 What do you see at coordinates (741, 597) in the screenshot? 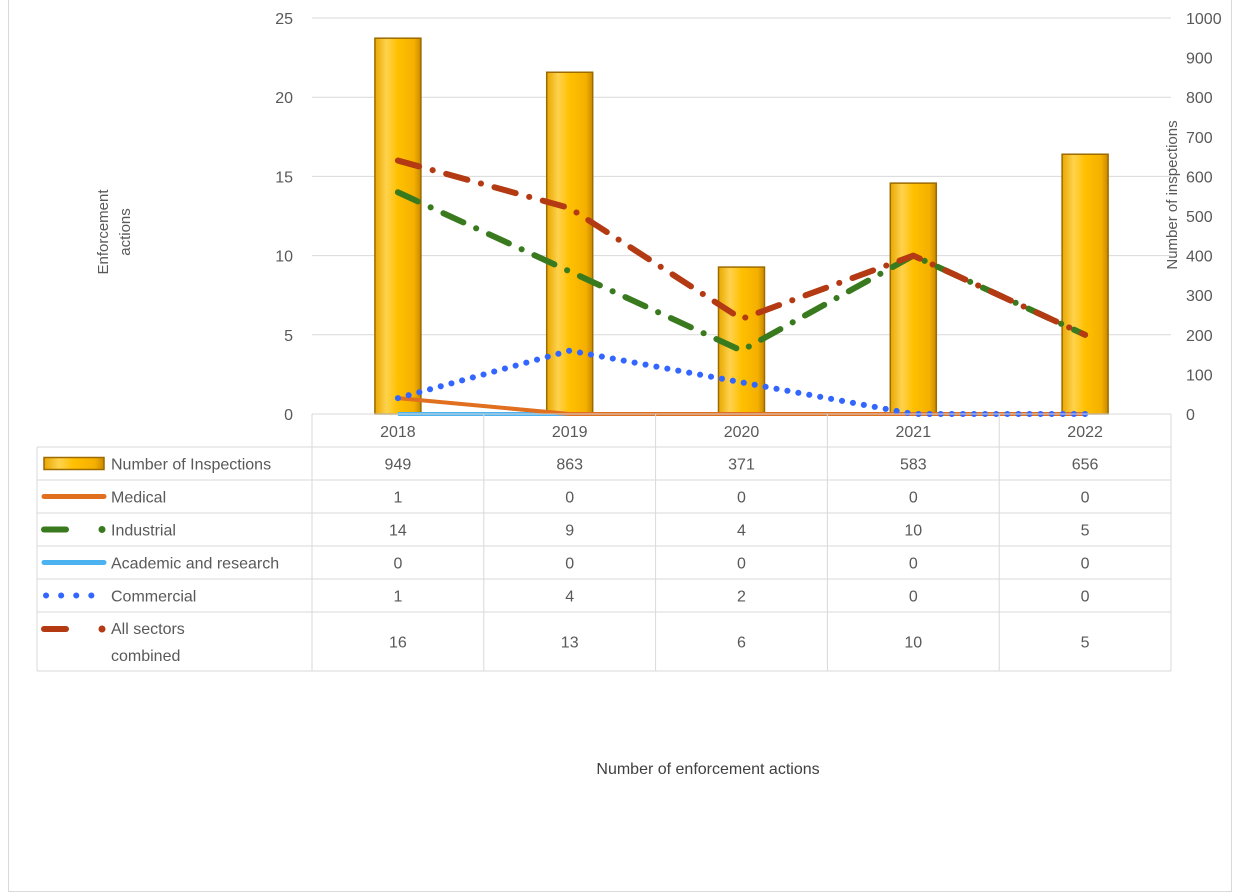
I see `table-cell: 2` at bounding box center [741, 597].